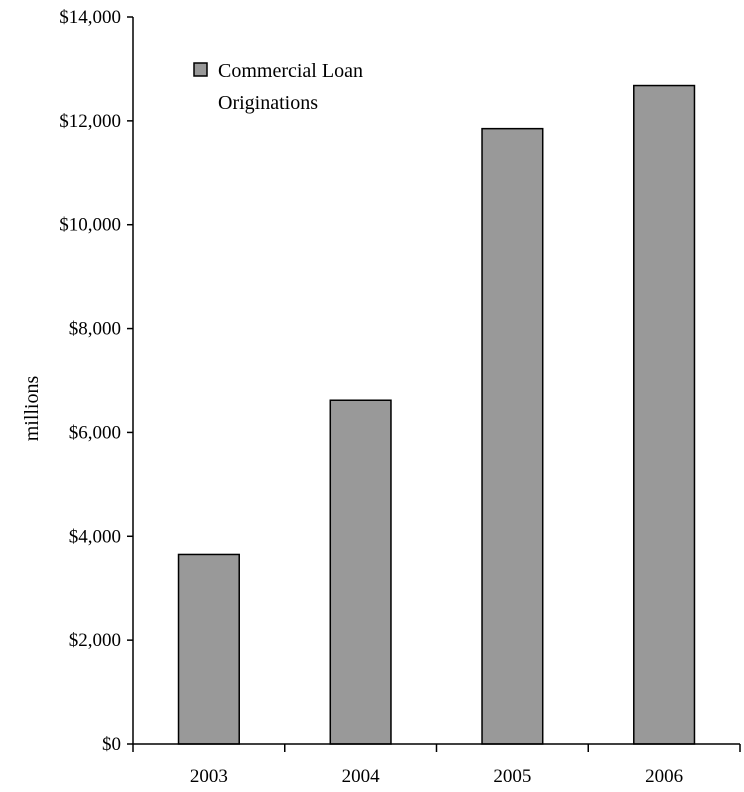  I want to click on legend-label-line-1: Commercial Loan, so click(290, 71).